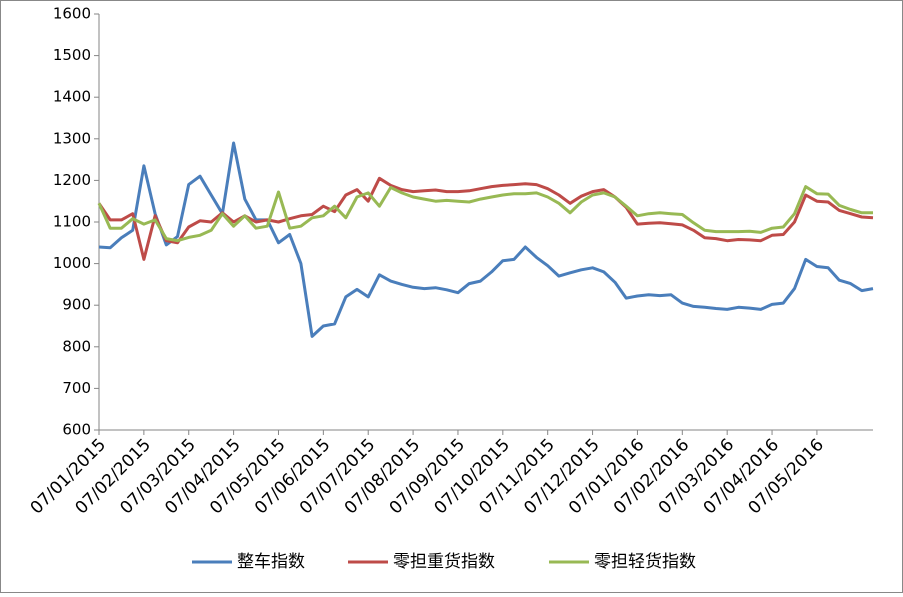 This screenshot has width=903, height=597. What do you see at coordinates (76, 346) in the screenshot?
I see `y-tick-label: 800` at bounding box center [76, 346].